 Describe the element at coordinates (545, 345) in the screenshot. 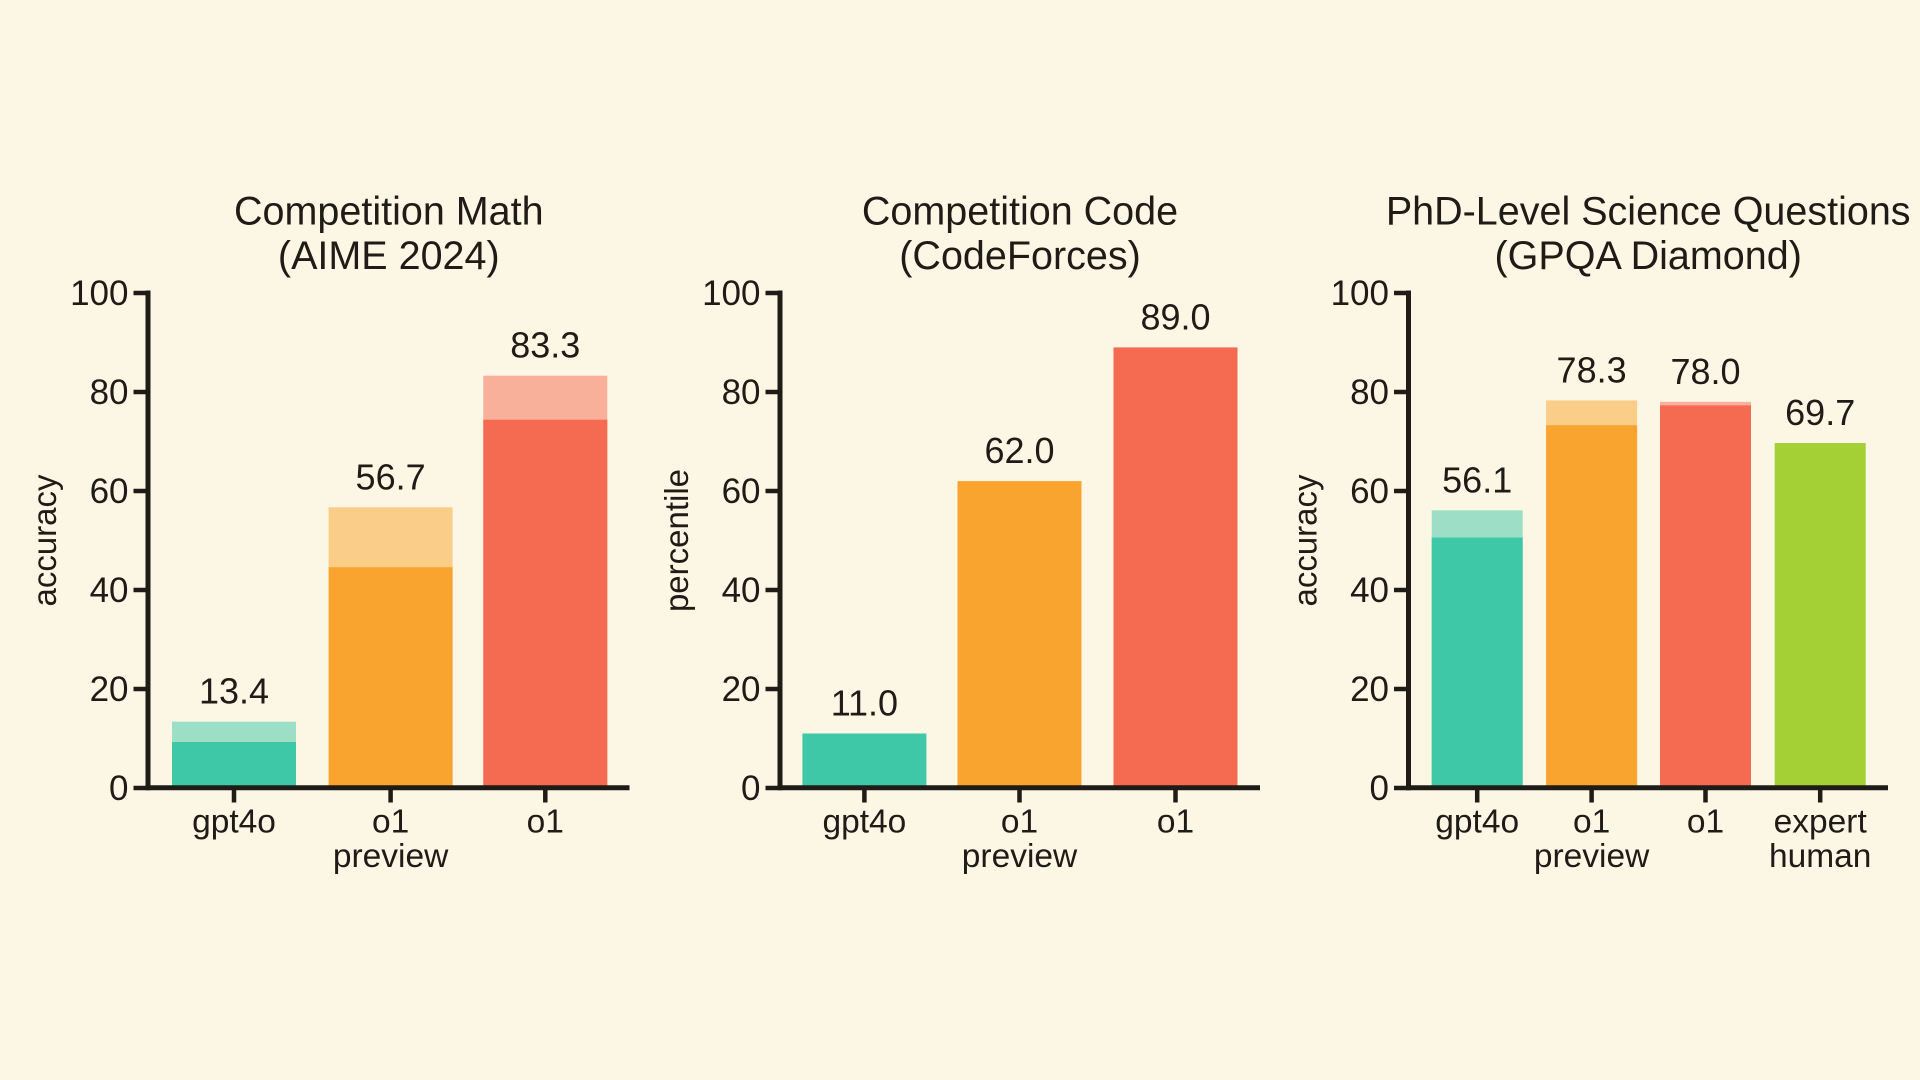

I see `svg-text: 83.3` at that location.